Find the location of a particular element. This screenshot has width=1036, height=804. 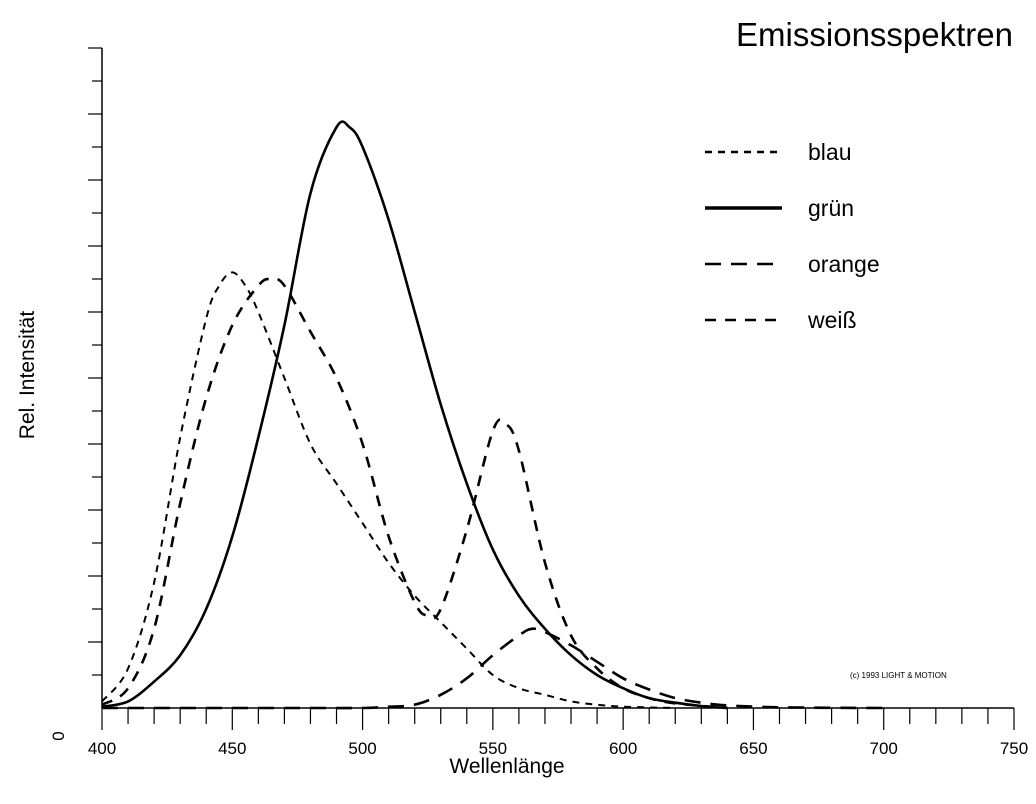

x-tick-label: 550 is located at coordinates (493, 748).